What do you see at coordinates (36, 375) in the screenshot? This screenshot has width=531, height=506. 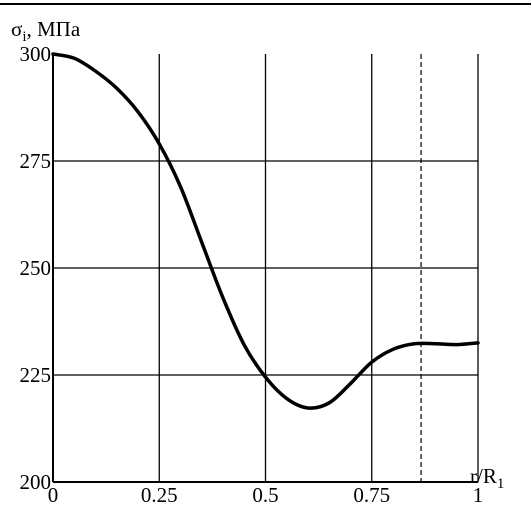 I see `y-tick-label: 225` at bounding box center [36, 375].